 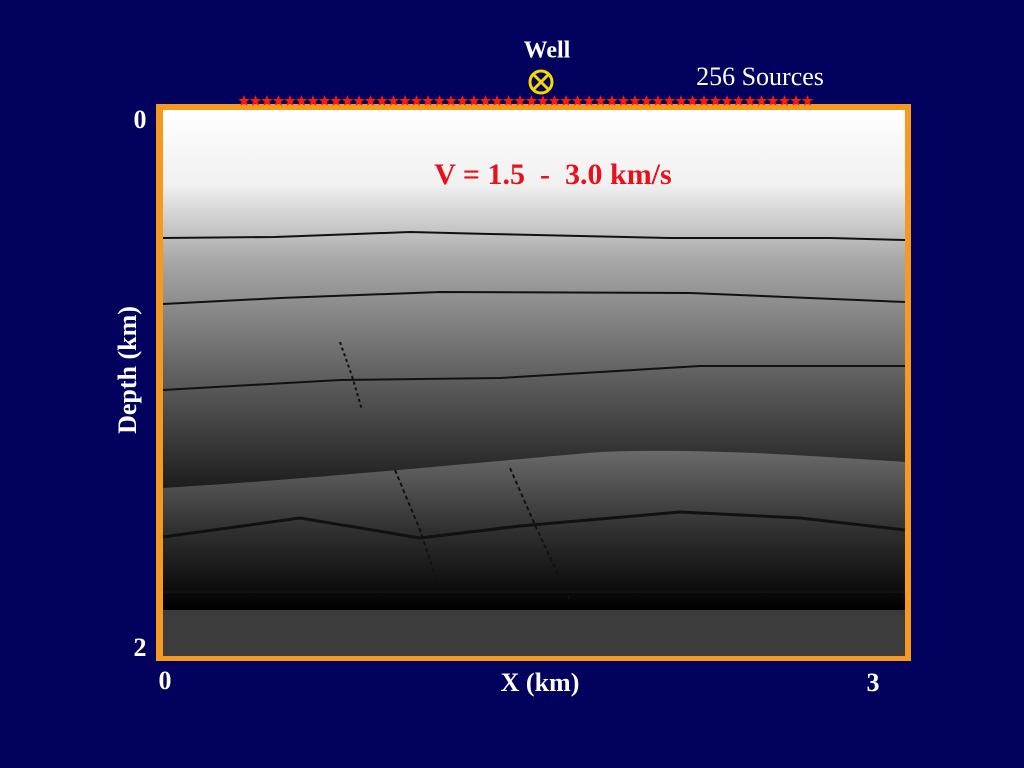 I want to click on x-tick-label: 0, so click(x=165, y=680).